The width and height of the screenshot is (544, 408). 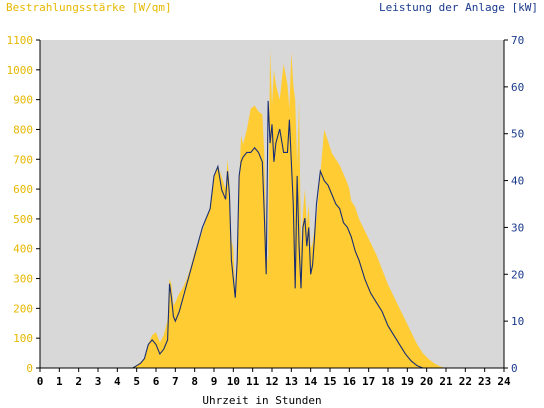 What do you see at coordinates (517, 181) in the screenshot?
I see `y-right-tick-label: 40` at bounding box center [517, 181].